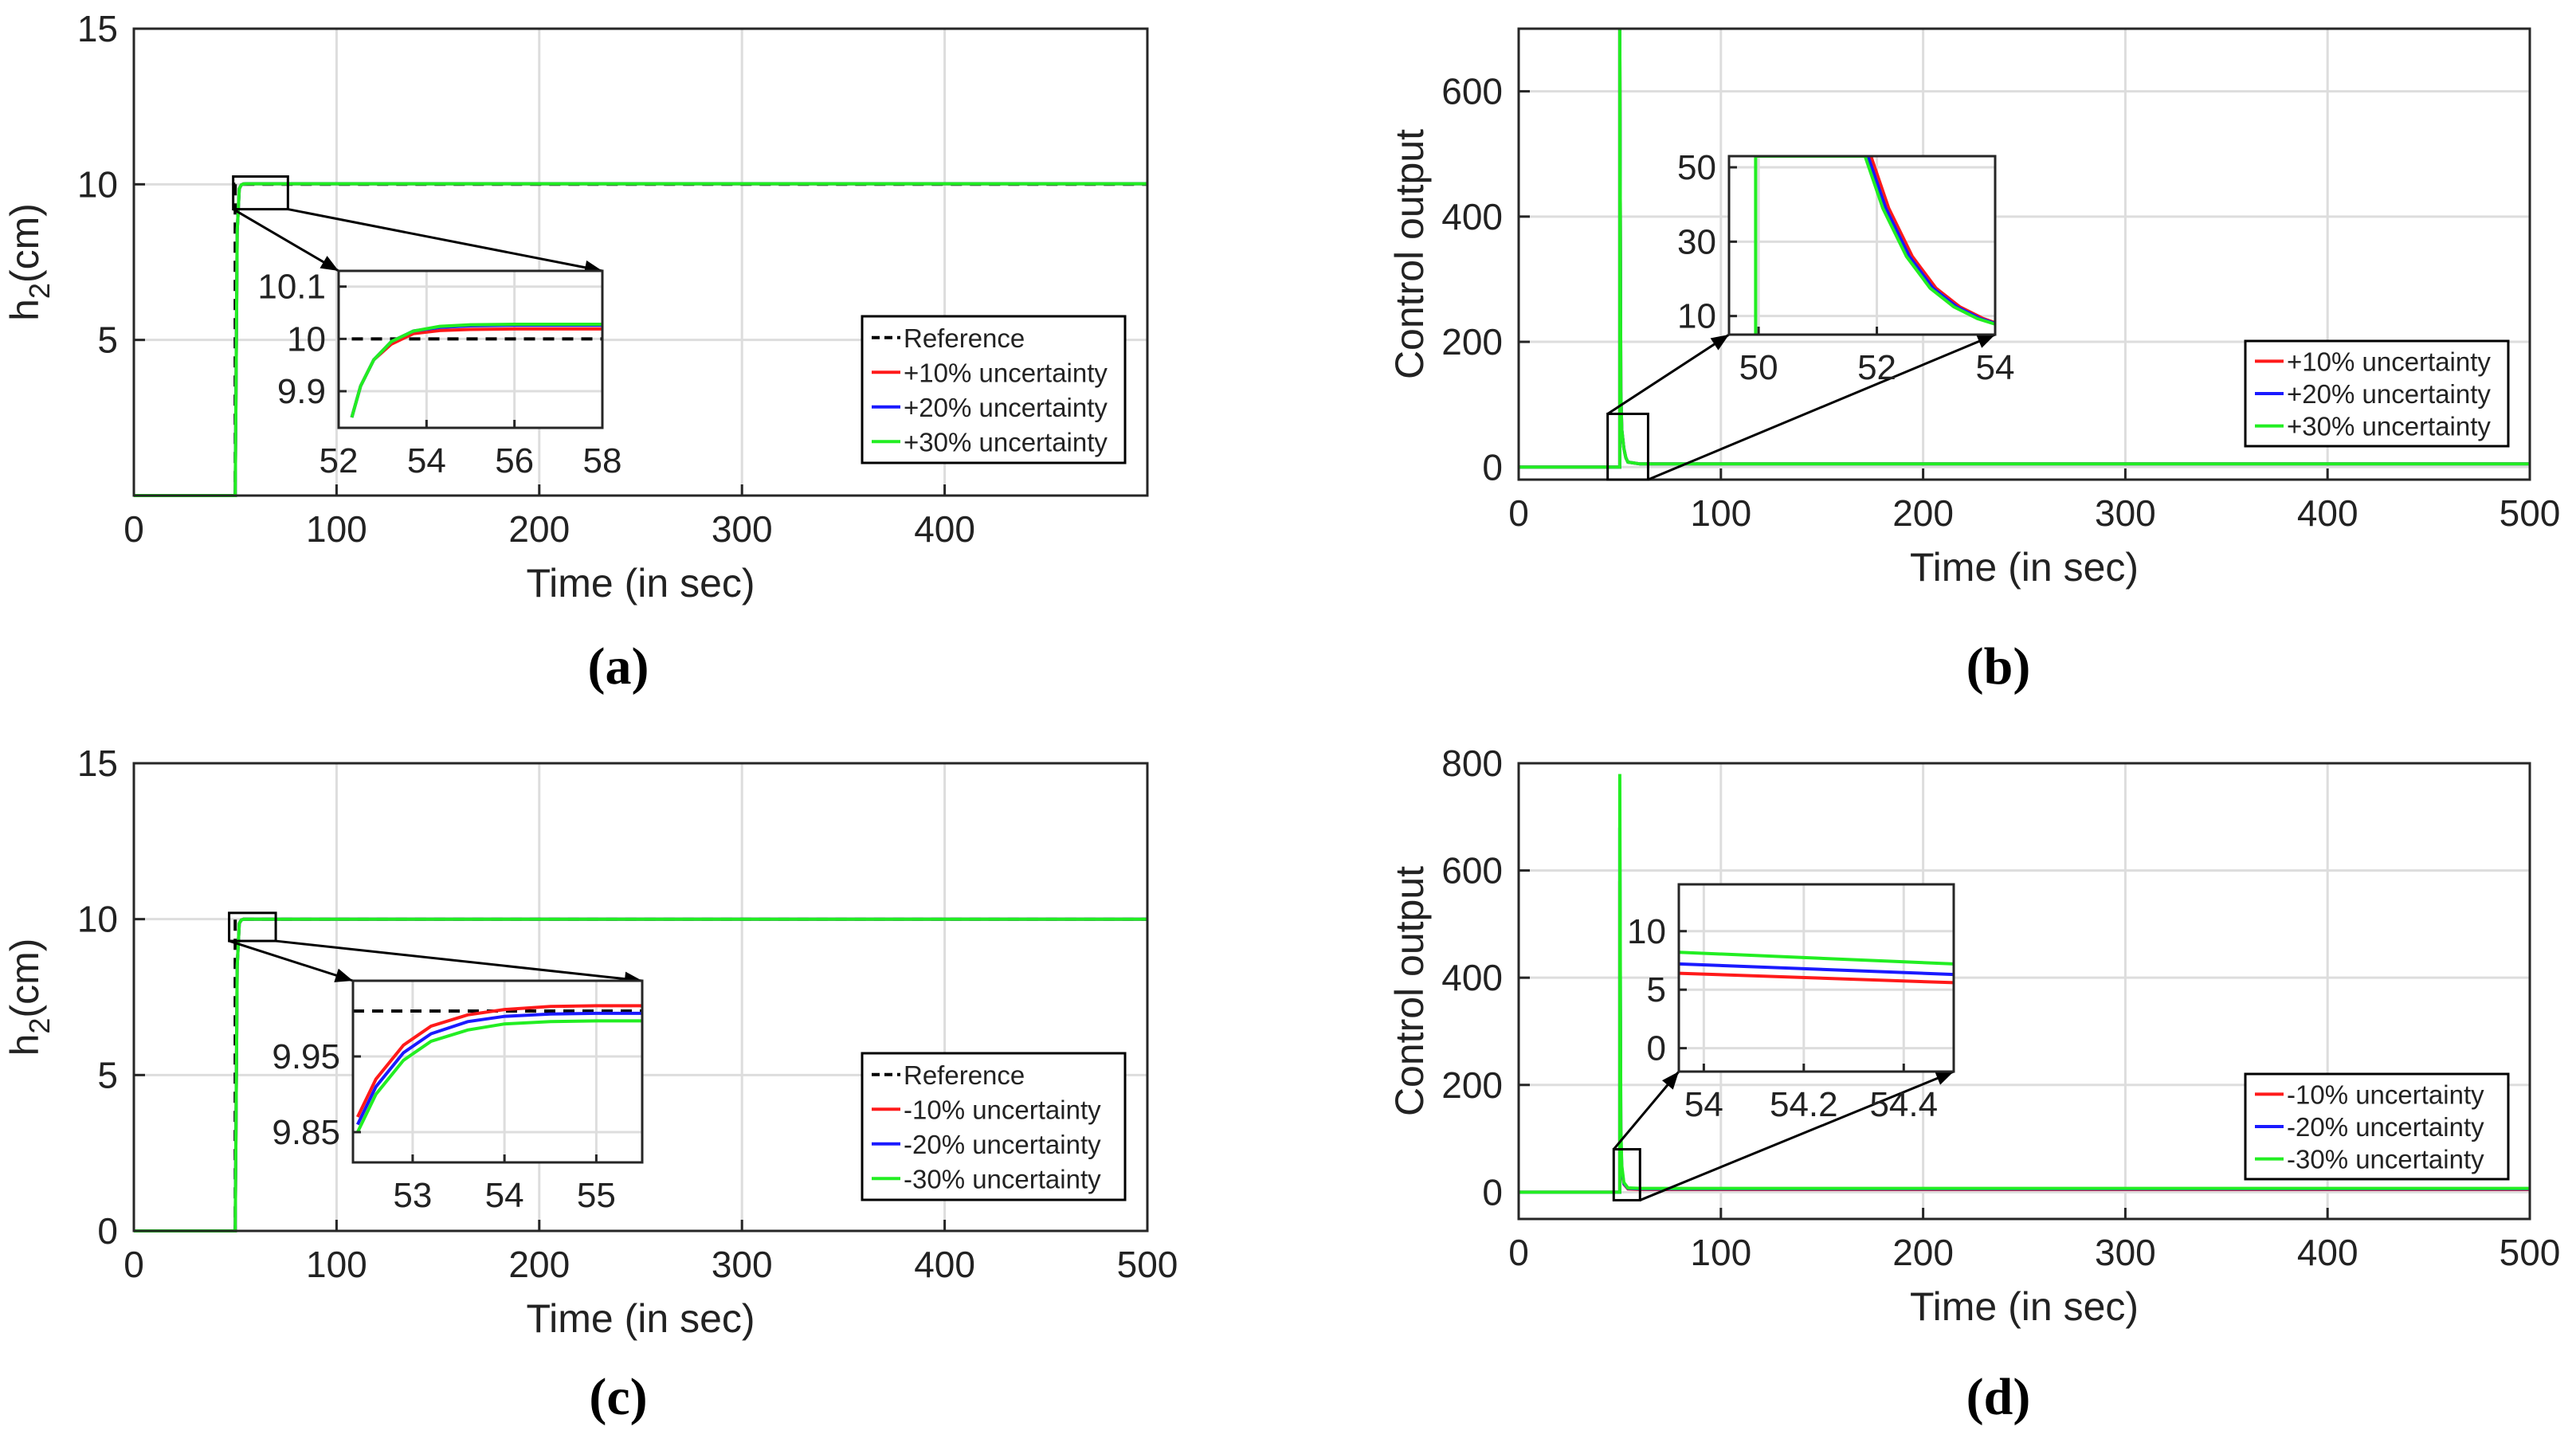  Describe the element at coordinates (1758, 367) in the screenshot. I see `inset-x-tick-label: 50` at that location.